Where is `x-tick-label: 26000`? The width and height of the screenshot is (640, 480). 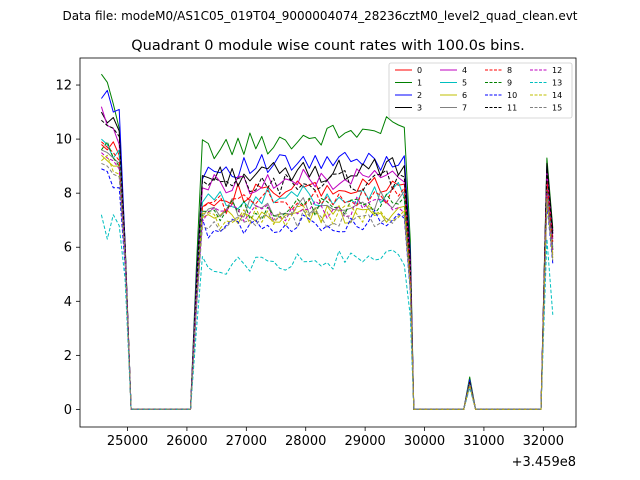 x-tick-label: 26000 is located at coordinates (186, 441).